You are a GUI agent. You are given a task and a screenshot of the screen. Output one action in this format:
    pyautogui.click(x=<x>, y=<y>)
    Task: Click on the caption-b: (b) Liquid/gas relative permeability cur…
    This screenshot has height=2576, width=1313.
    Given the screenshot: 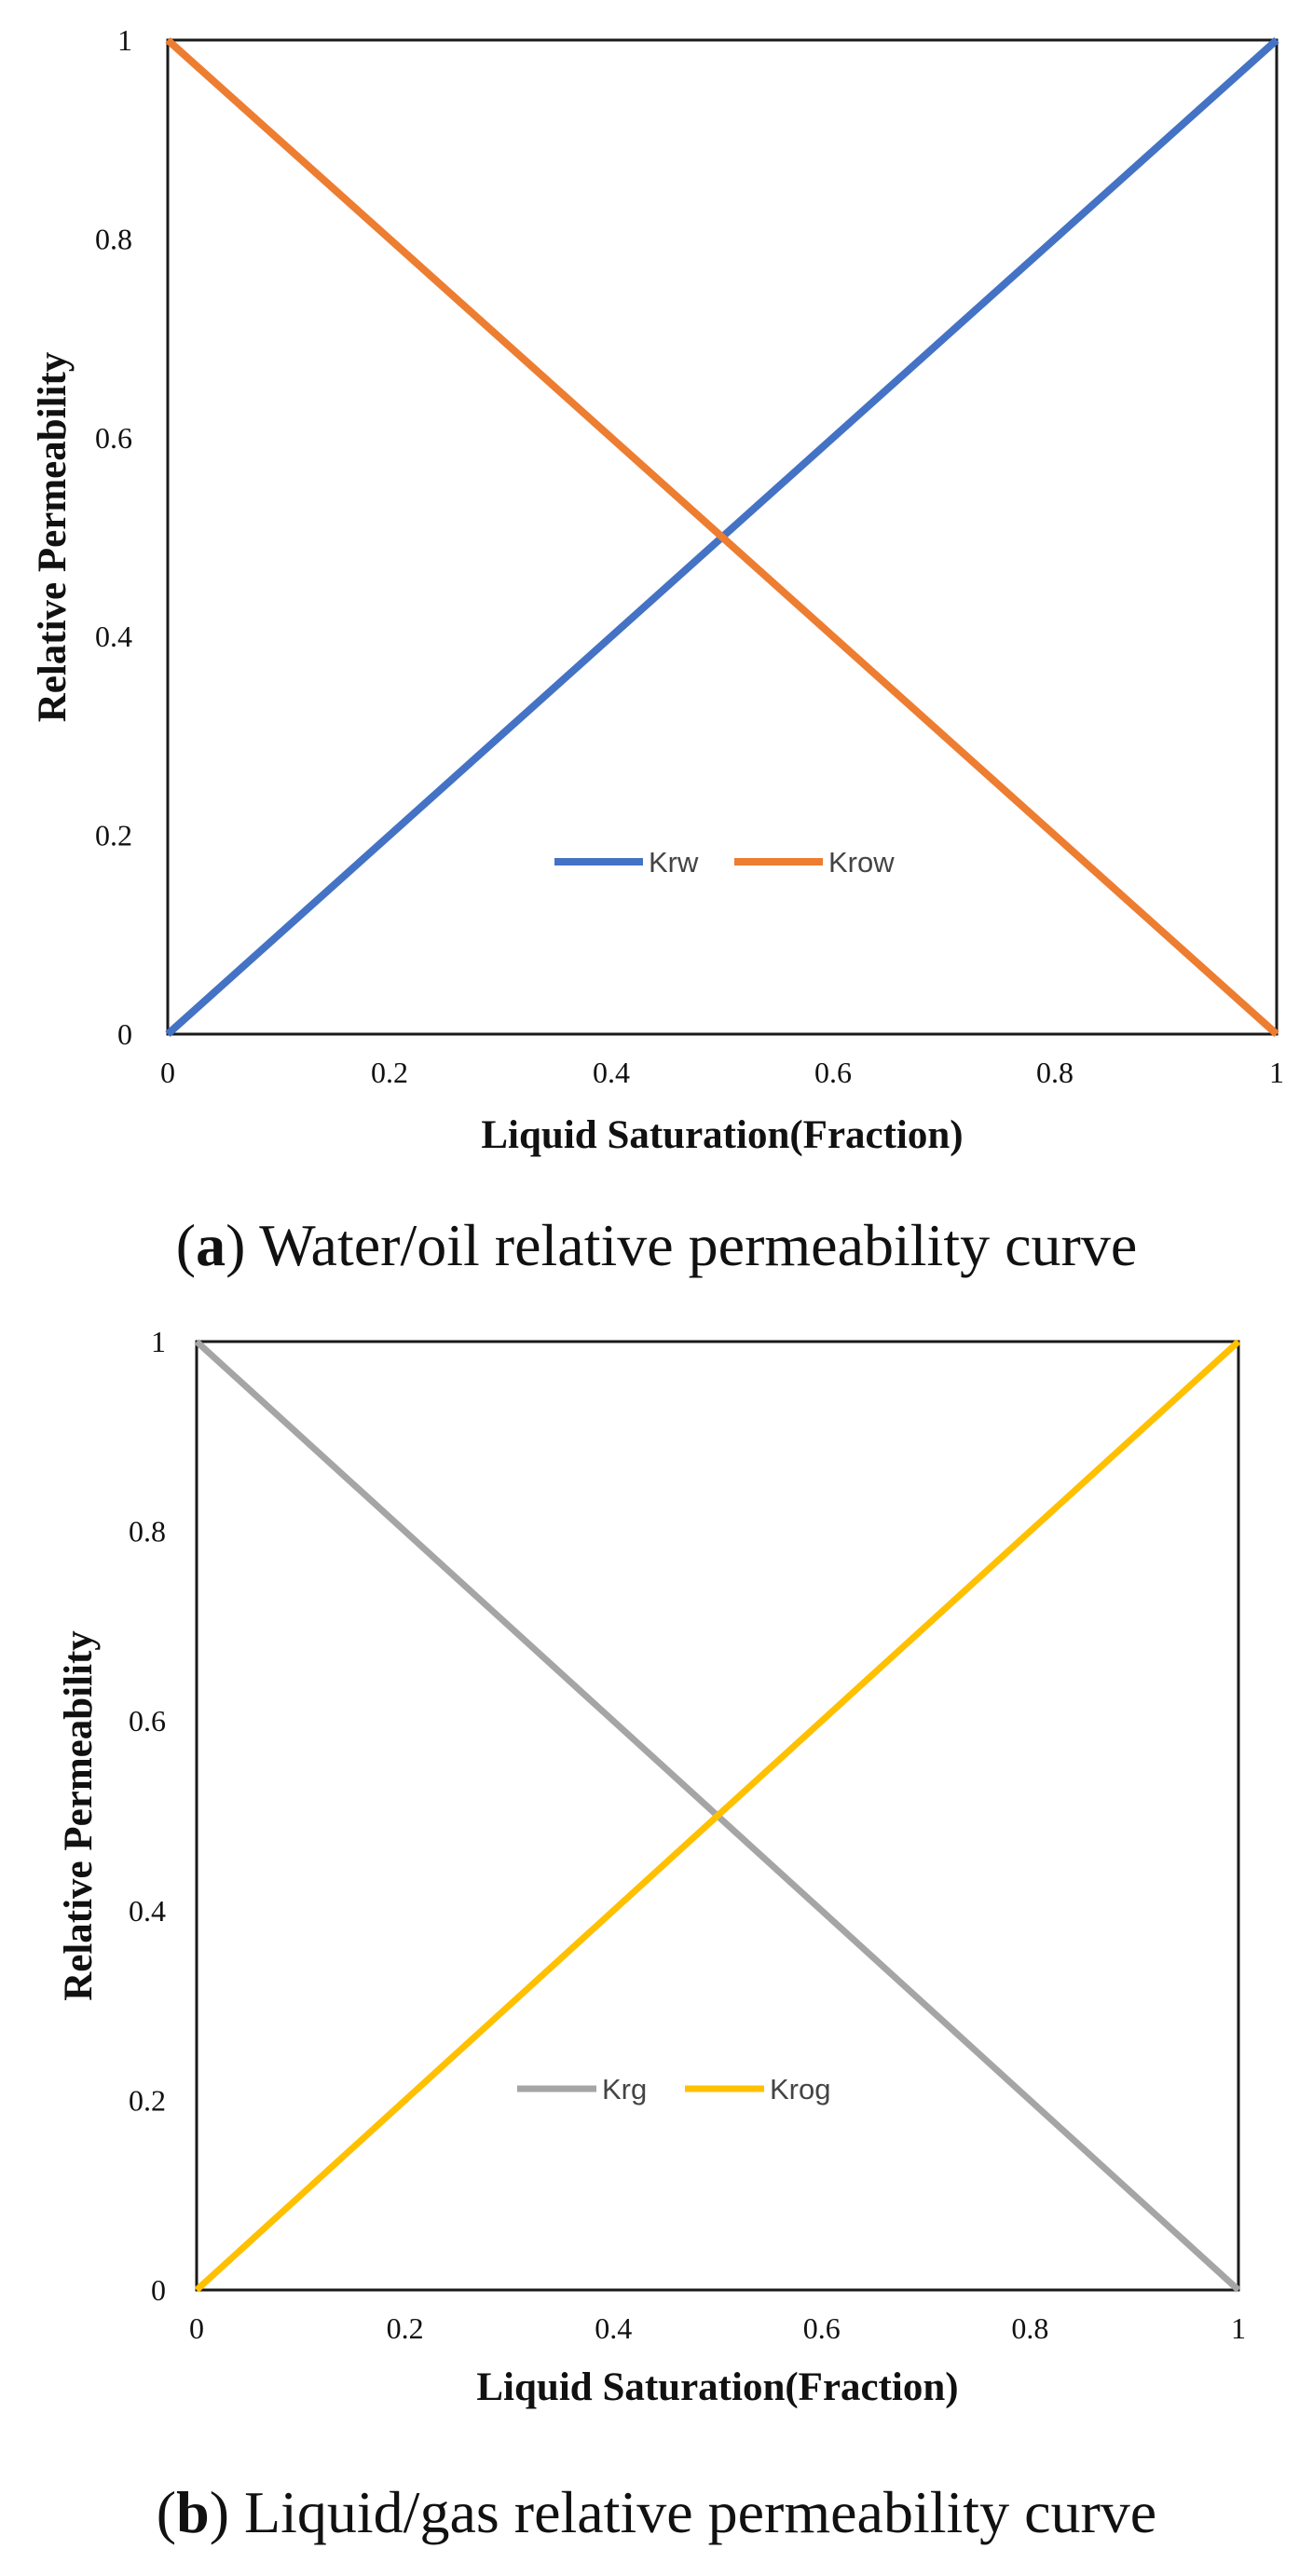 What is the action you would take?
    pyautogui.click(x=656, y=2512)
    